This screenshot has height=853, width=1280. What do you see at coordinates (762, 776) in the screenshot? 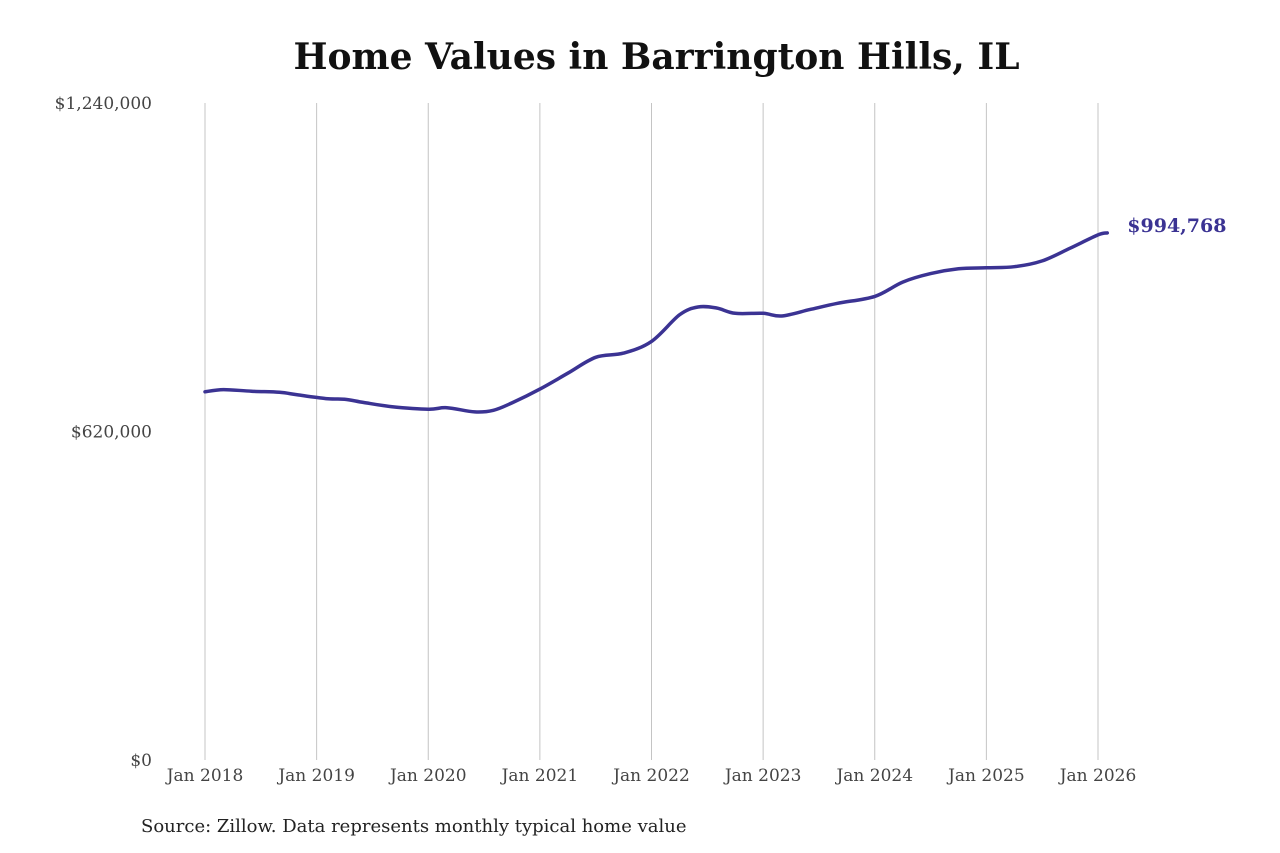
I see `x-tick-label: Jan 2023` at bounding box center [762, 776].